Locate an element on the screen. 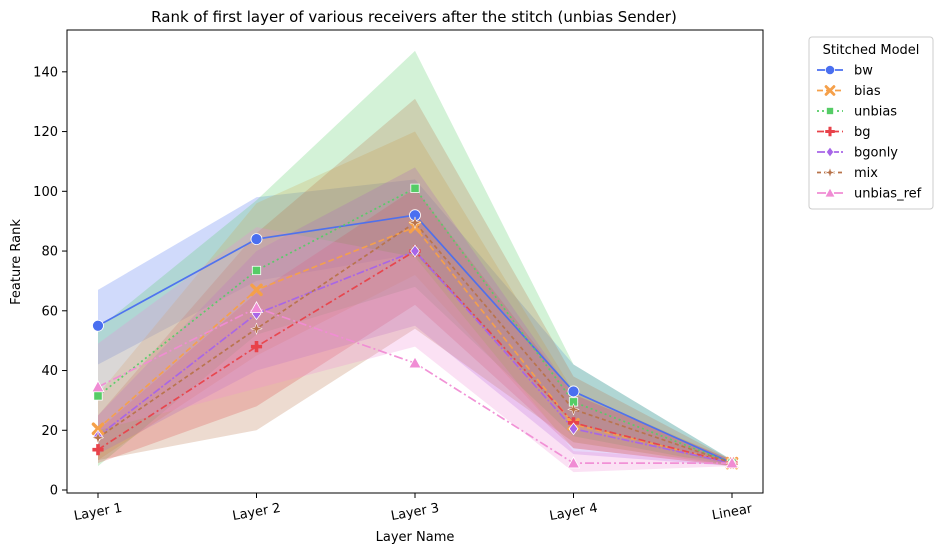  legend-box is located at coordinates (871, 123).